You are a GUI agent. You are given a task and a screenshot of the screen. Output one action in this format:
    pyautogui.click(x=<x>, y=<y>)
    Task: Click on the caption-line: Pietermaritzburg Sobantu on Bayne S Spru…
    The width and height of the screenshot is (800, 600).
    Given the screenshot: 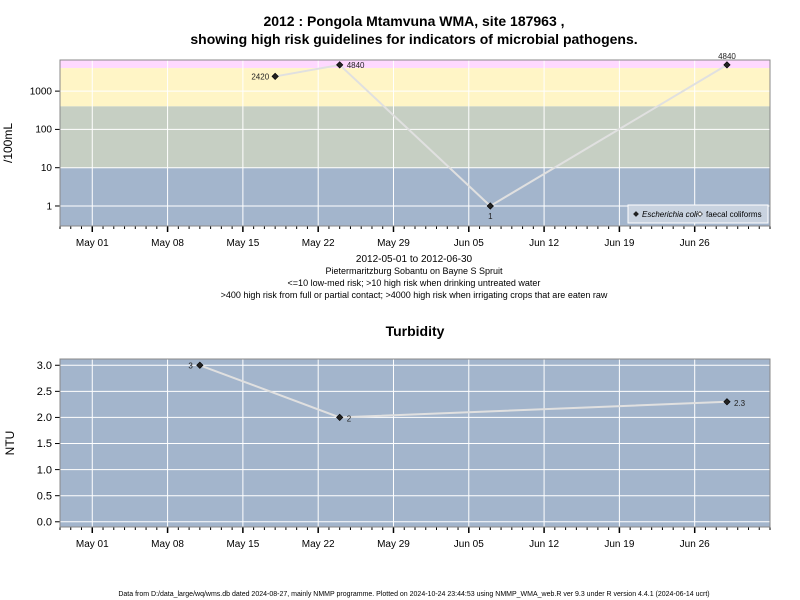 What is the action you would take?
    pyautogui.click(x=414, y=271)
    